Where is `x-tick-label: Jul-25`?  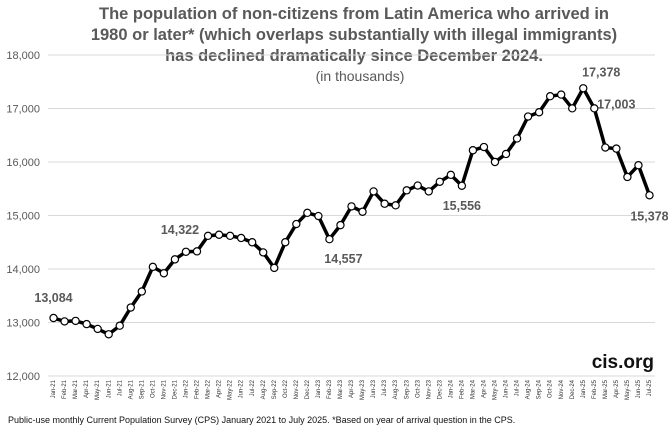
x-tick-label: Jul-25 is located at coordinates (650, 387).